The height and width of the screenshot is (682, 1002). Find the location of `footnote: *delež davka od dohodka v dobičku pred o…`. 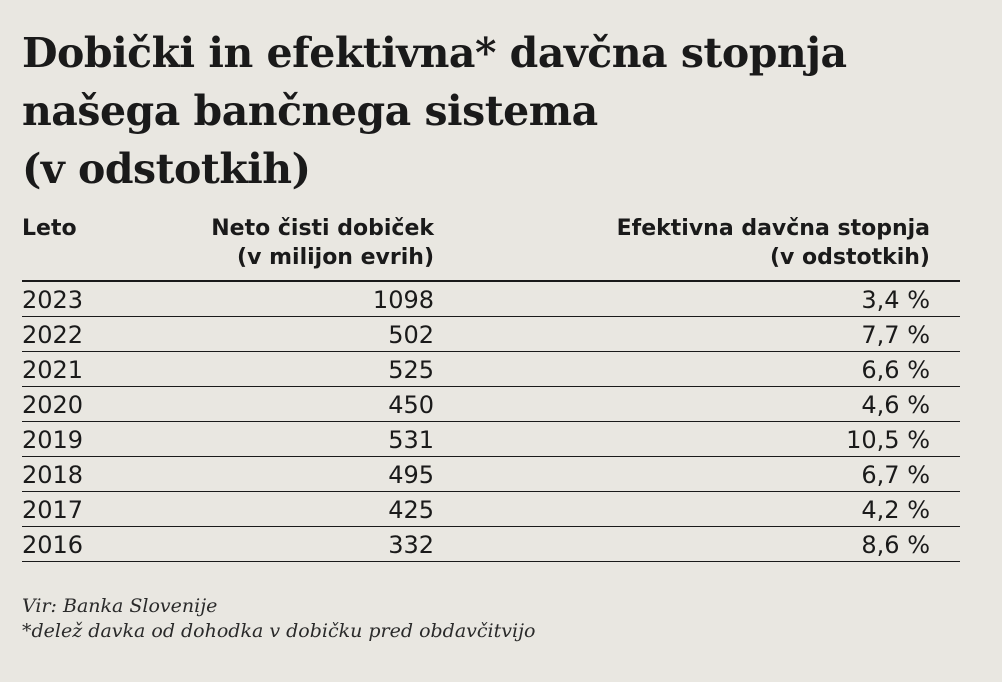

footnote: *delež davka od dohodka v dobičku pred o… is located at coordinates (279, 631).